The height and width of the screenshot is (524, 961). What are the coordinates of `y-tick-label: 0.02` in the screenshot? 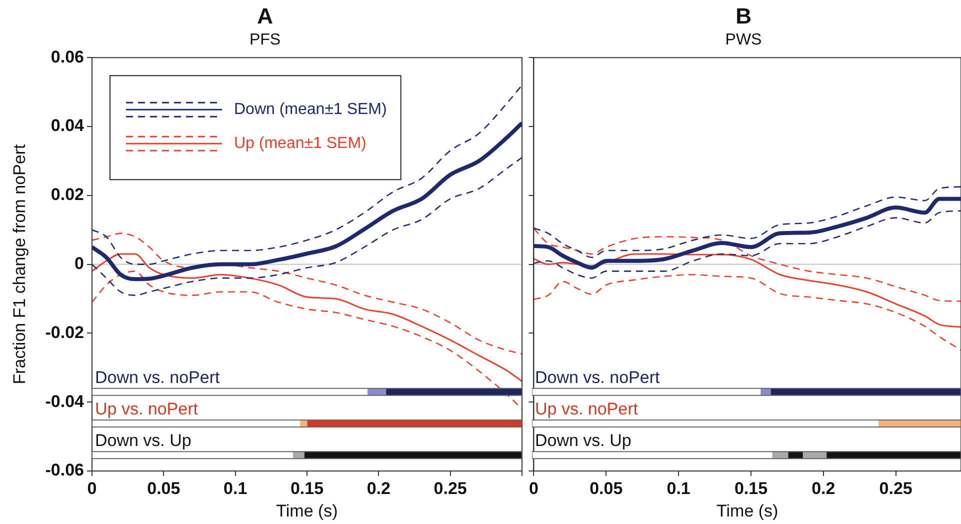 It's located at (67, 194).